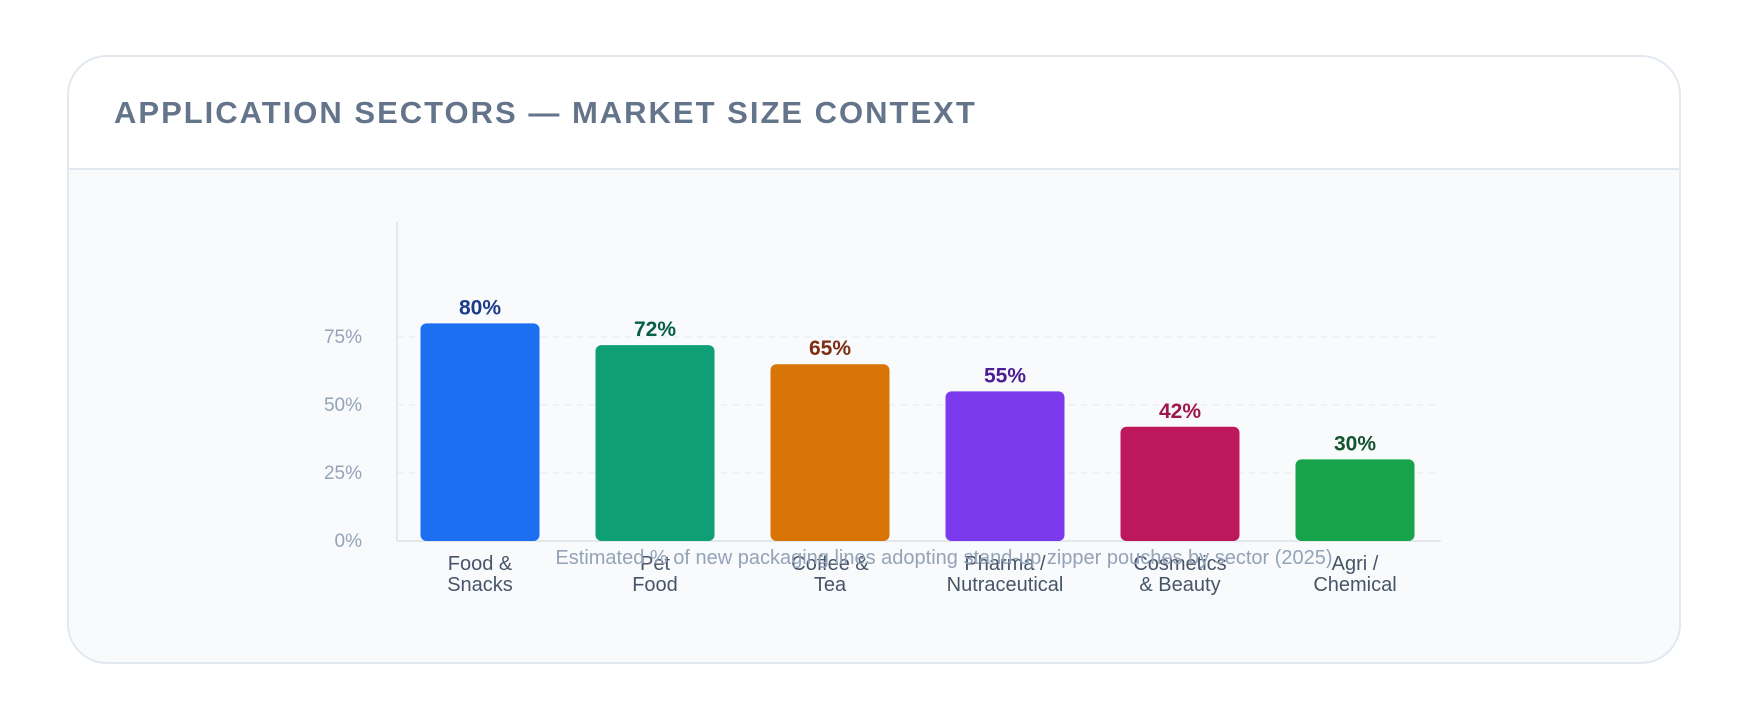 Image resolution: width=1745 pixels, height=715 pixels. I want to click on category-label-line: Pet, so click(655, 564).